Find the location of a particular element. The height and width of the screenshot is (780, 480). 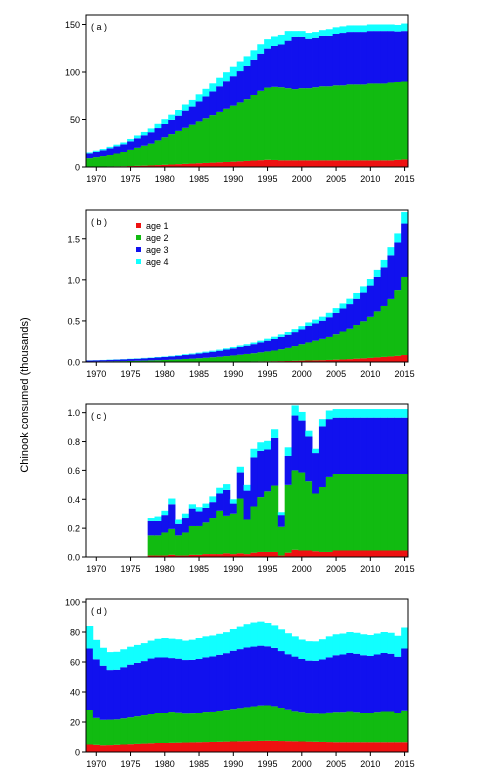

x-tick-label: 1985 is located at coordinates (199, 374).